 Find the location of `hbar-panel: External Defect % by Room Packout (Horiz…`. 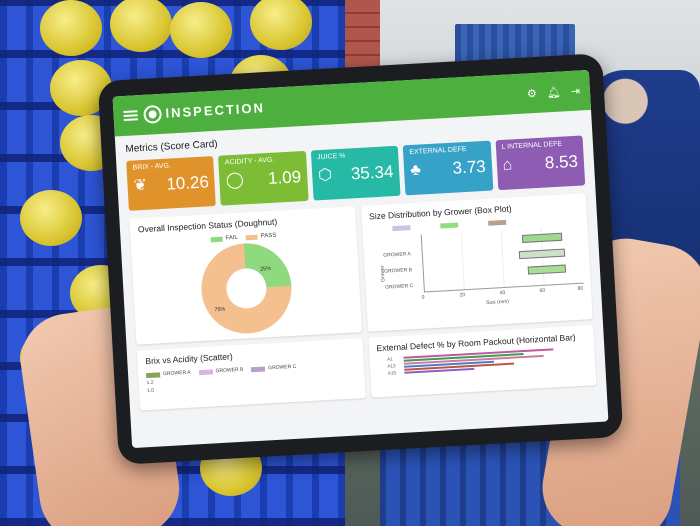

hbar-panel: External Defect % by Room Packout (Horiz… is located at coordinates (482, 361).